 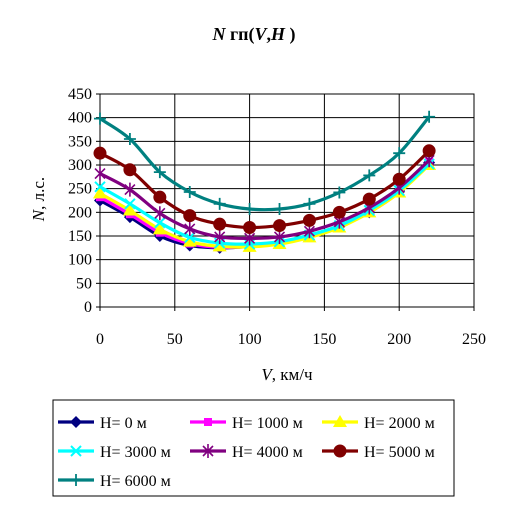 I want to click on legend-item: H= 4000 м, so click(x=246, y=452).